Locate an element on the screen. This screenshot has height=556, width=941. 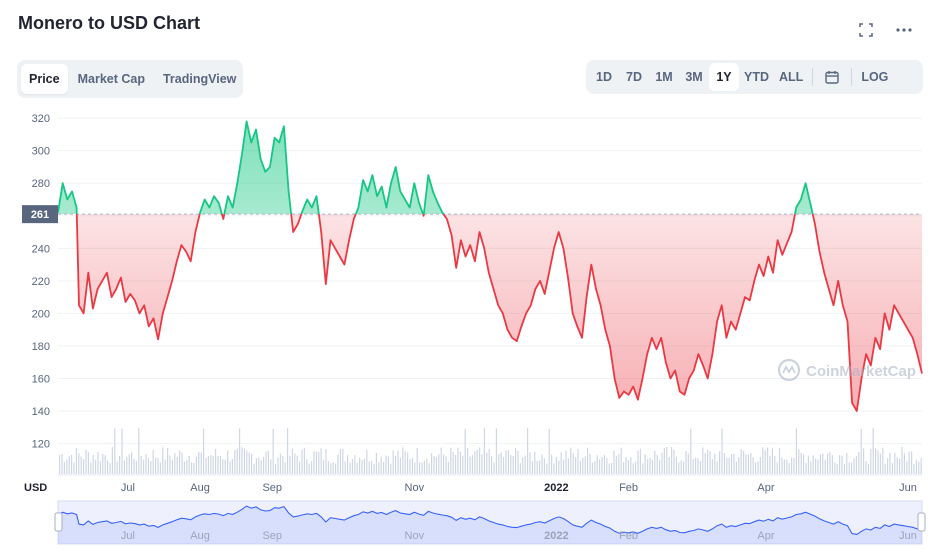
more-horizontal-icon is located at coordinates (904, 30).